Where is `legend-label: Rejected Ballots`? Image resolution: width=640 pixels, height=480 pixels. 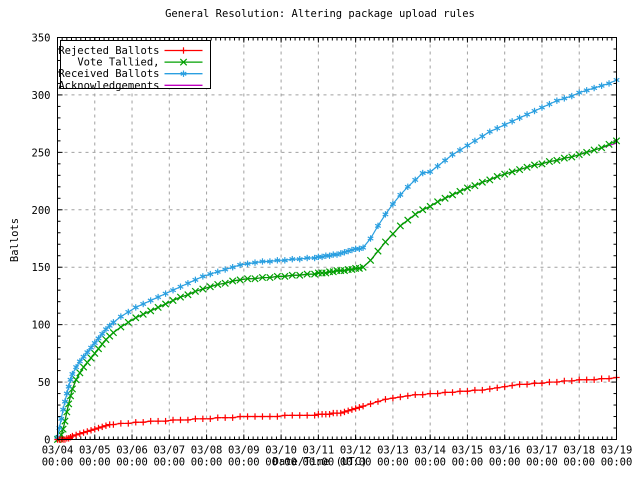
legend-label: Rejected Ballots is located at coordinates (108, 51).